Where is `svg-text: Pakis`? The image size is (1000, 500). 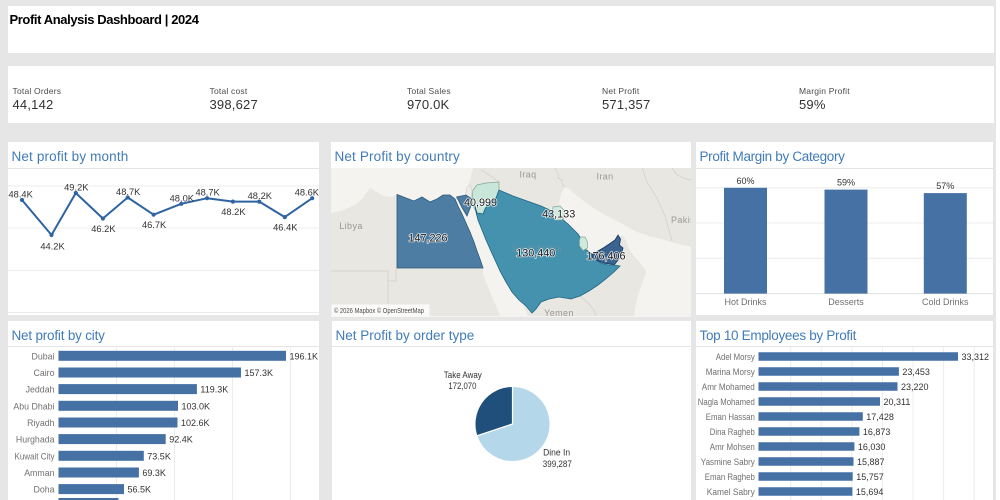
svg-text: Pakis is located at coordinates (681, 220).